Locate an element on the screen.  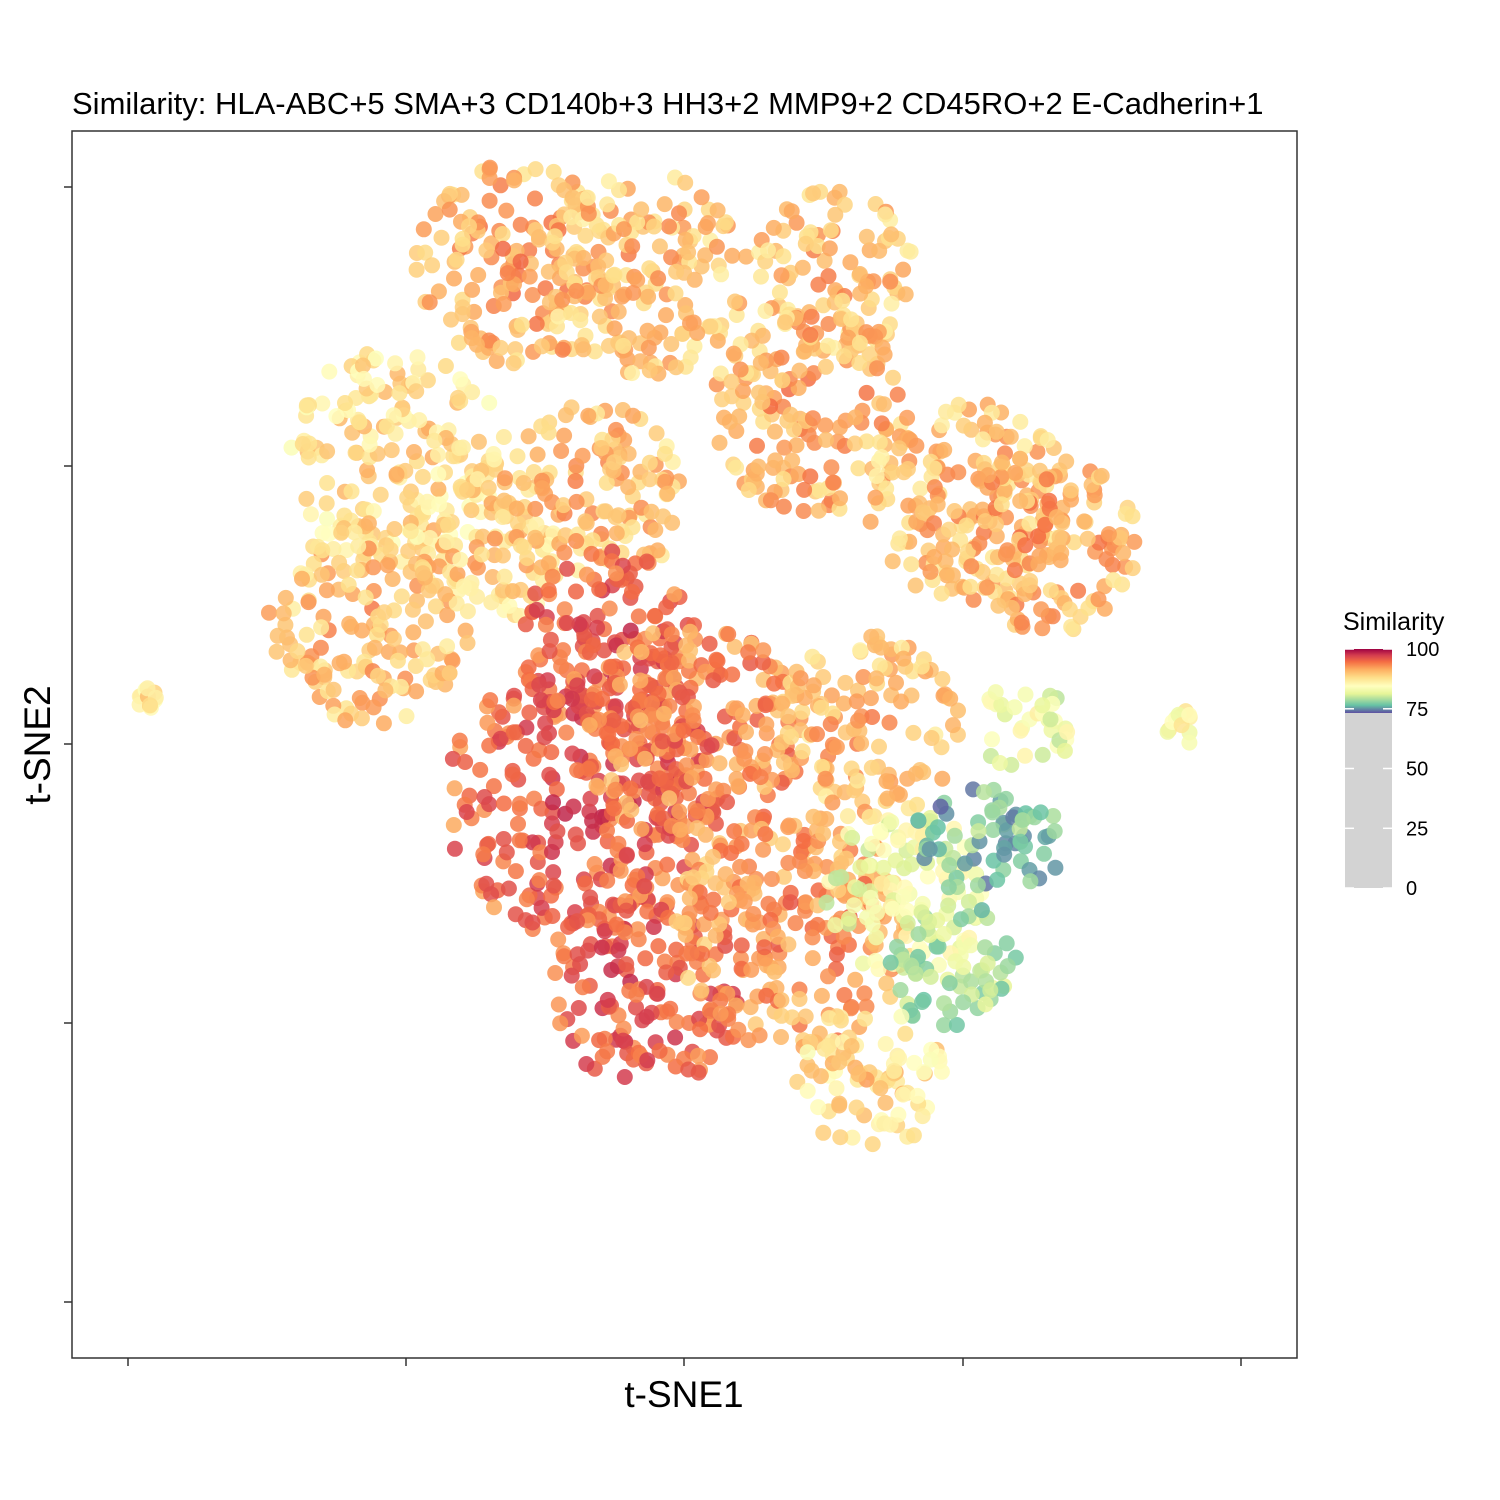
x-axis-ticks is located at coordinates (684, 1362).